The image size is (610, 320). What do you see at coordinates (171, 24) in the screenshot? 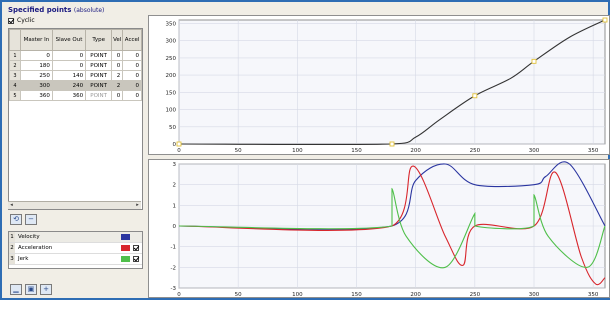
I see `y-tick-label: 350` at bounding box center [171, 24].